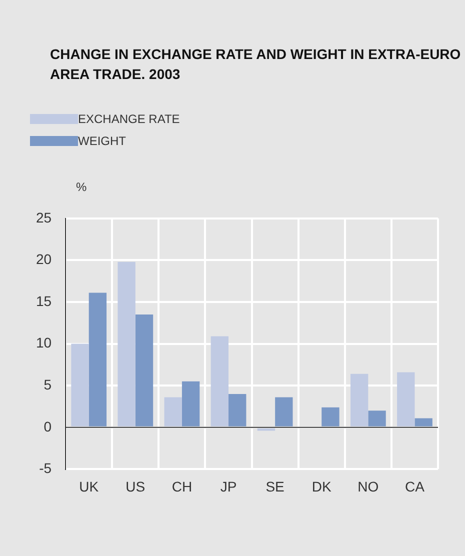 This screenshot has height=556, width=465. I want to click on y-tick-label: 0, so click(48, 426).